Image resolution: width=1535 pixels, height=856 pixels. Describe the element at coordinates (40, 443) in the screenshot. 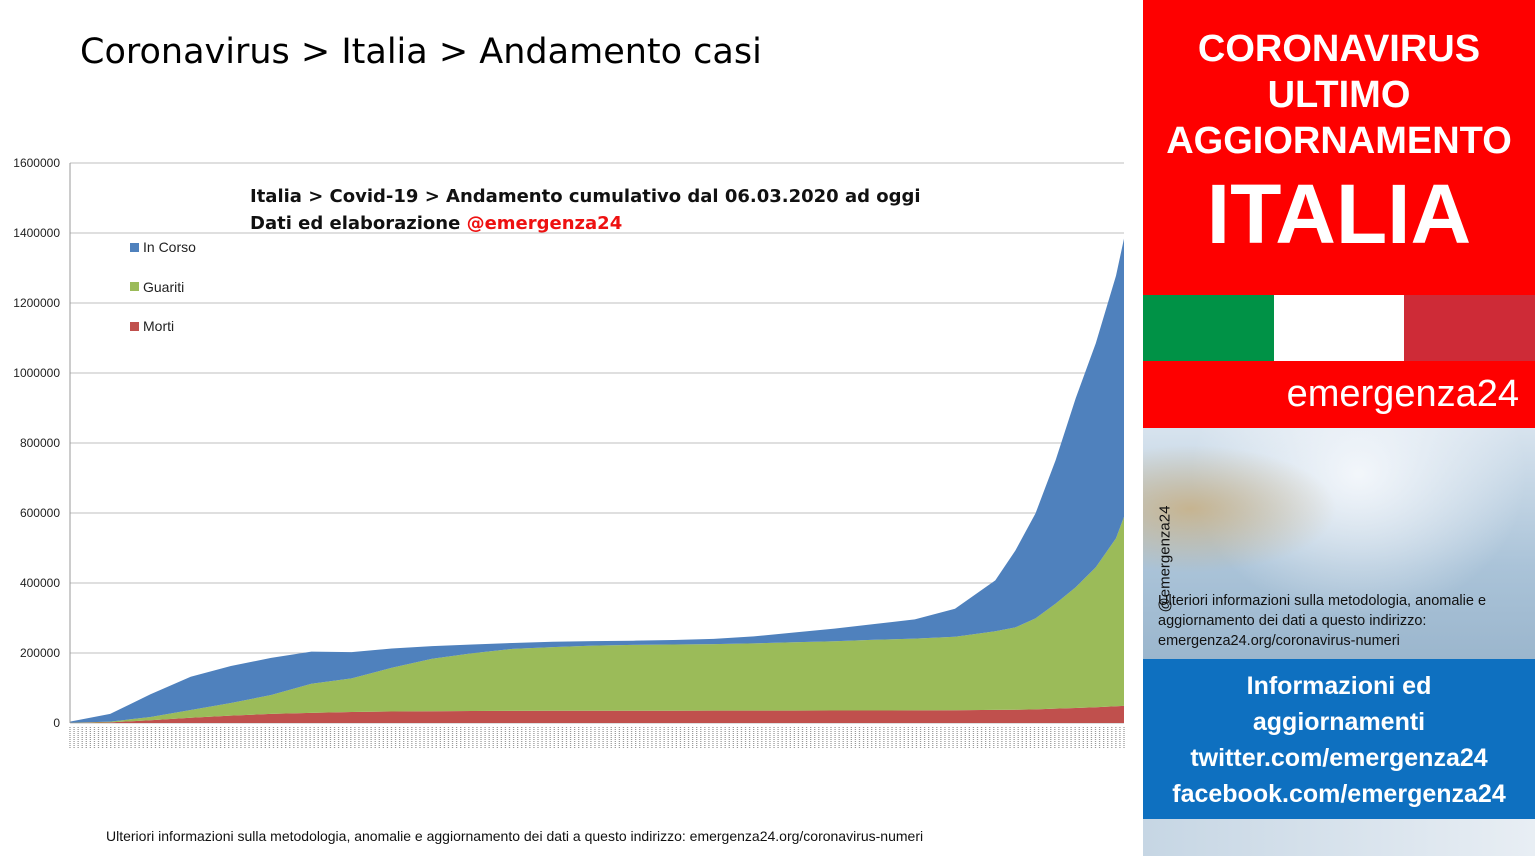

I see `y-tick-label-4: 800000` at that location.